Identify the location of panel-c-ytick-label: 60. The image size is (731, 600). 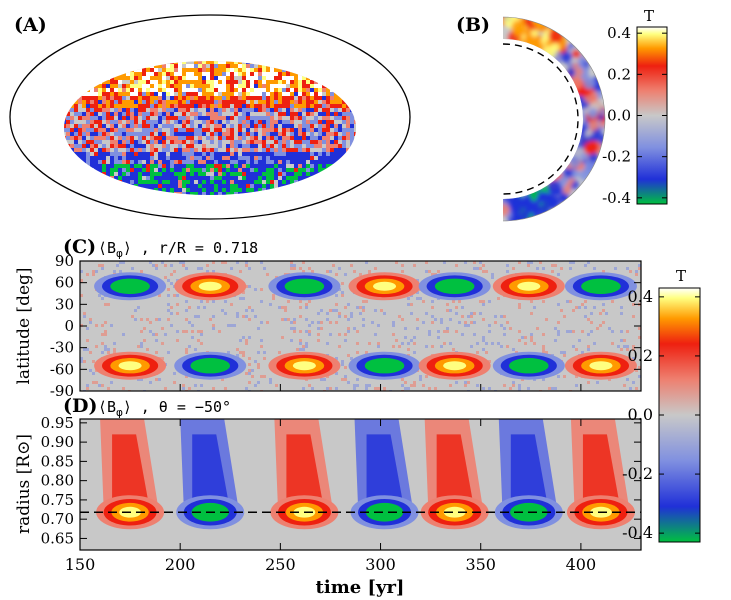
(64, 283).